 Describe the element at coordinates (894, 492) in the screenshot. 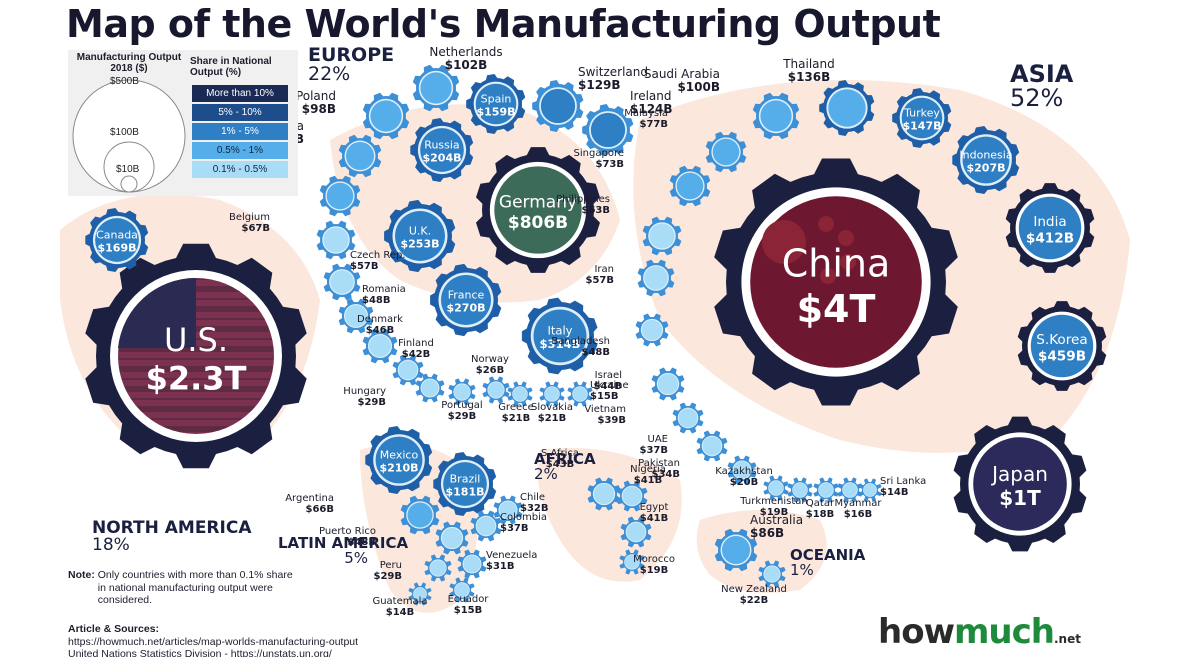

I see `country-value: $14B` at that location.